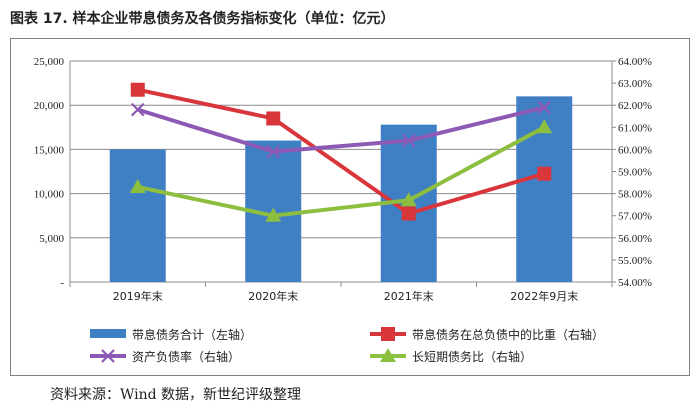 This screenshot has height=409, width=700. Describe the element at coordinates (192, 334) in the screenshot. I see `legend-label: 带息债务合计（左轴）` at that location.